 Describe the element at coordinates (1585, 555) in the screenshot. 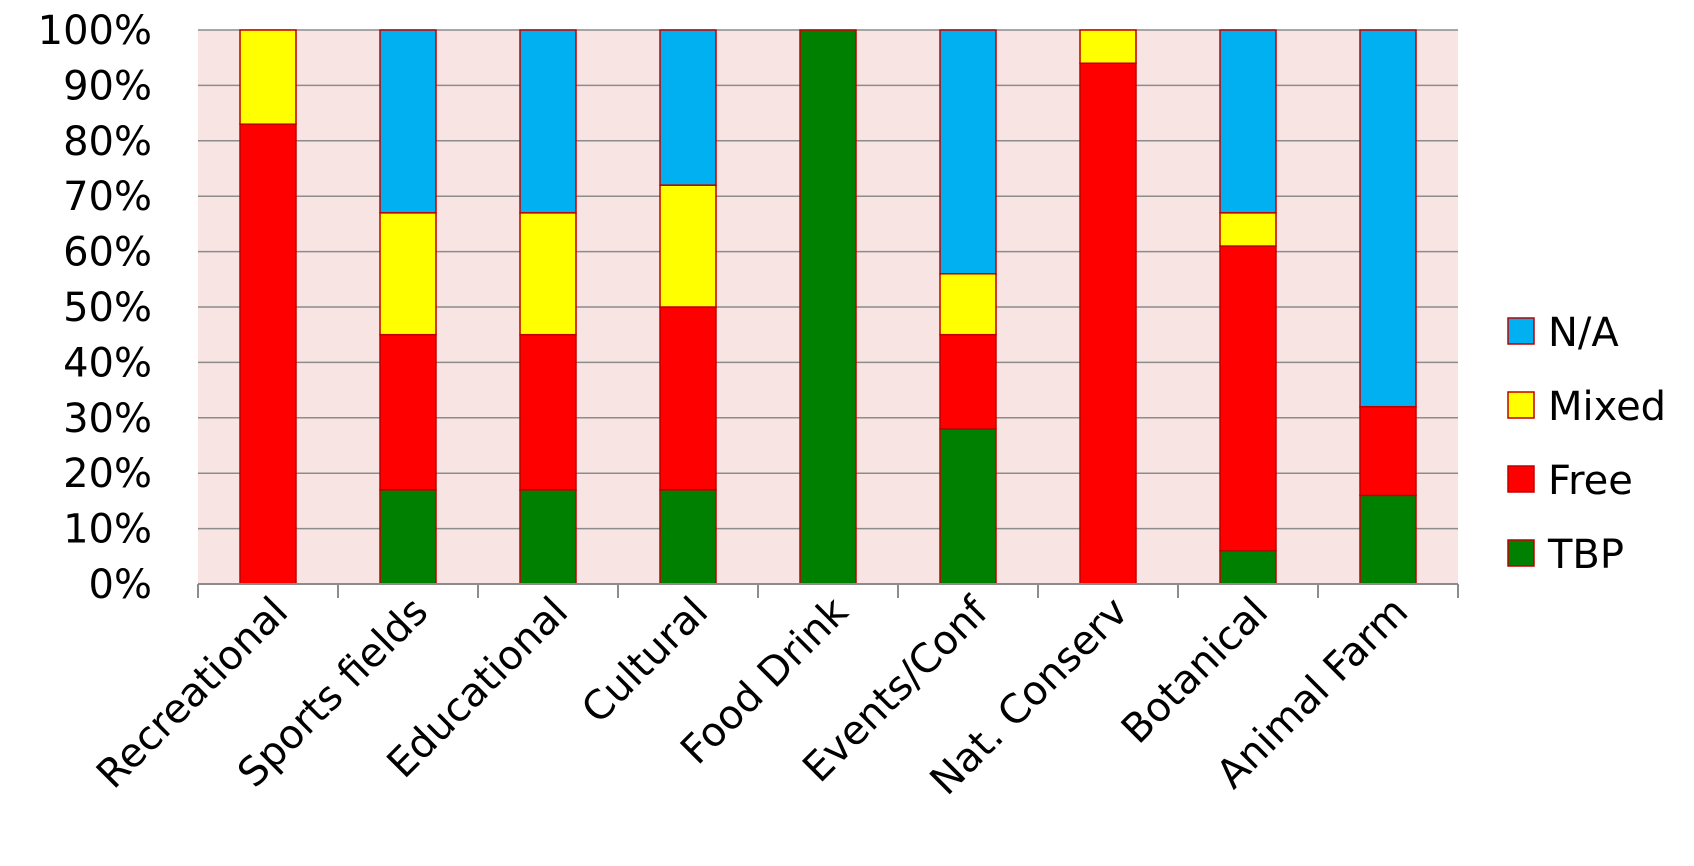

I see `legend-label: TBP` at that location.